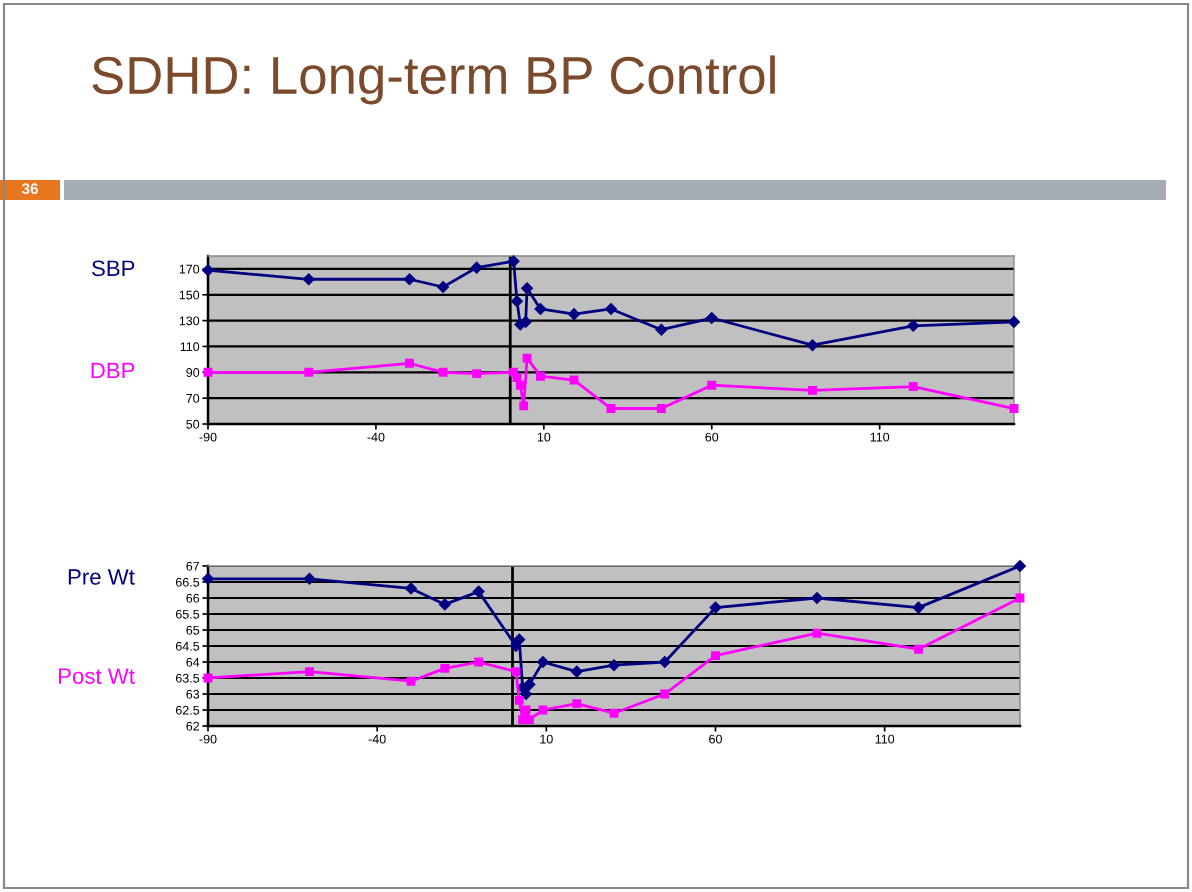 The height and width of the screenshot is (892, 1192). Describe the element at coordinates (96, 676) in the screenshot. I see `text: Post Wt` at that location.